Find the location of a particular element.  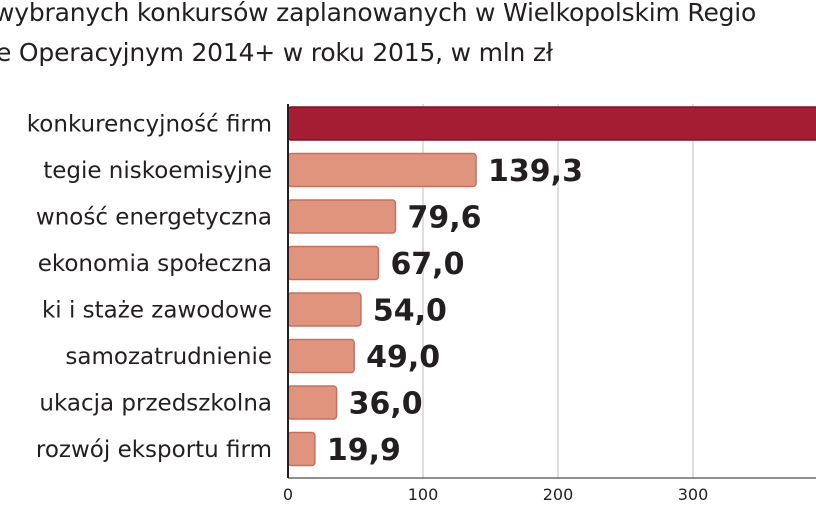

category-label-7: rozwój eksportu firm is located at coordinates (154, 450).